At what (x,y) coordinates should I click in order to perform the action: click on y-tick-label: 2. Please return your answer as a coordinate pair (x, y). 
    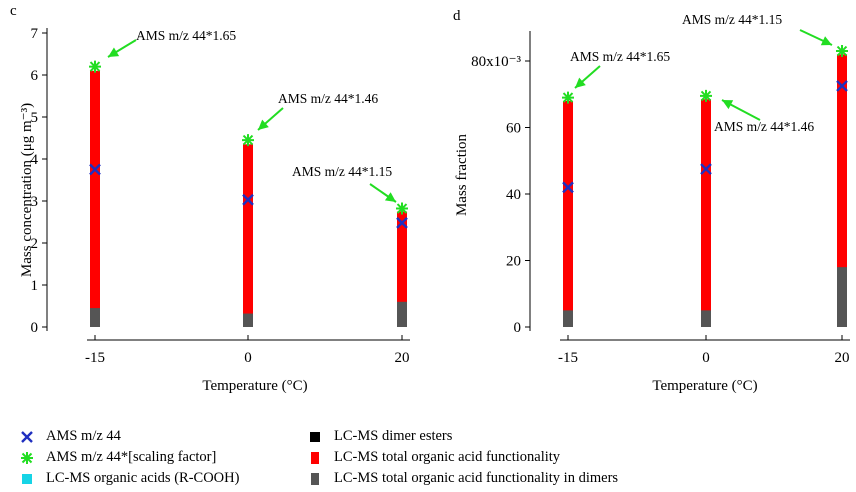
    Looking at the image, I should click on (35, 244).